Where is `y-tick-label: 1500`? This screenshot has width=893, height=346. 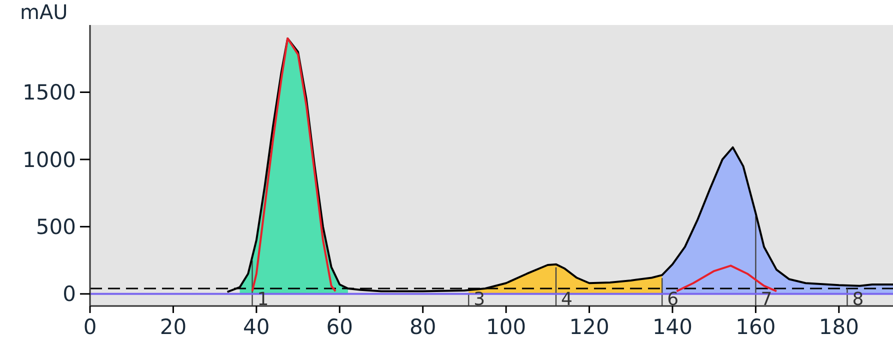
y-tick-label: 1500 is located at coordinates (49, 92).